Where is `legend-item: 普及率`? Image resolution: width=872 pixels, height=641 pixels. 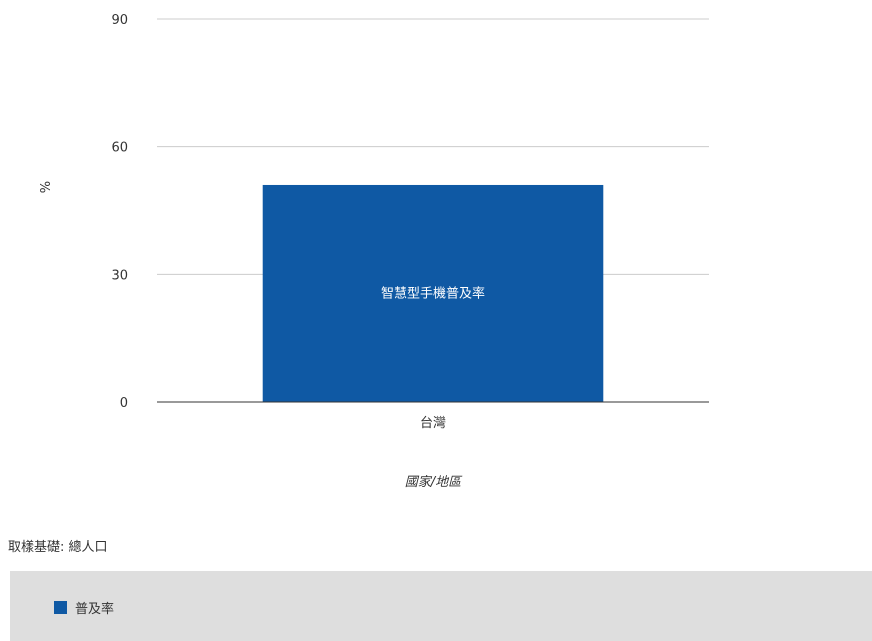
legend-item: 普及率 is located at coordinates (84, 607).